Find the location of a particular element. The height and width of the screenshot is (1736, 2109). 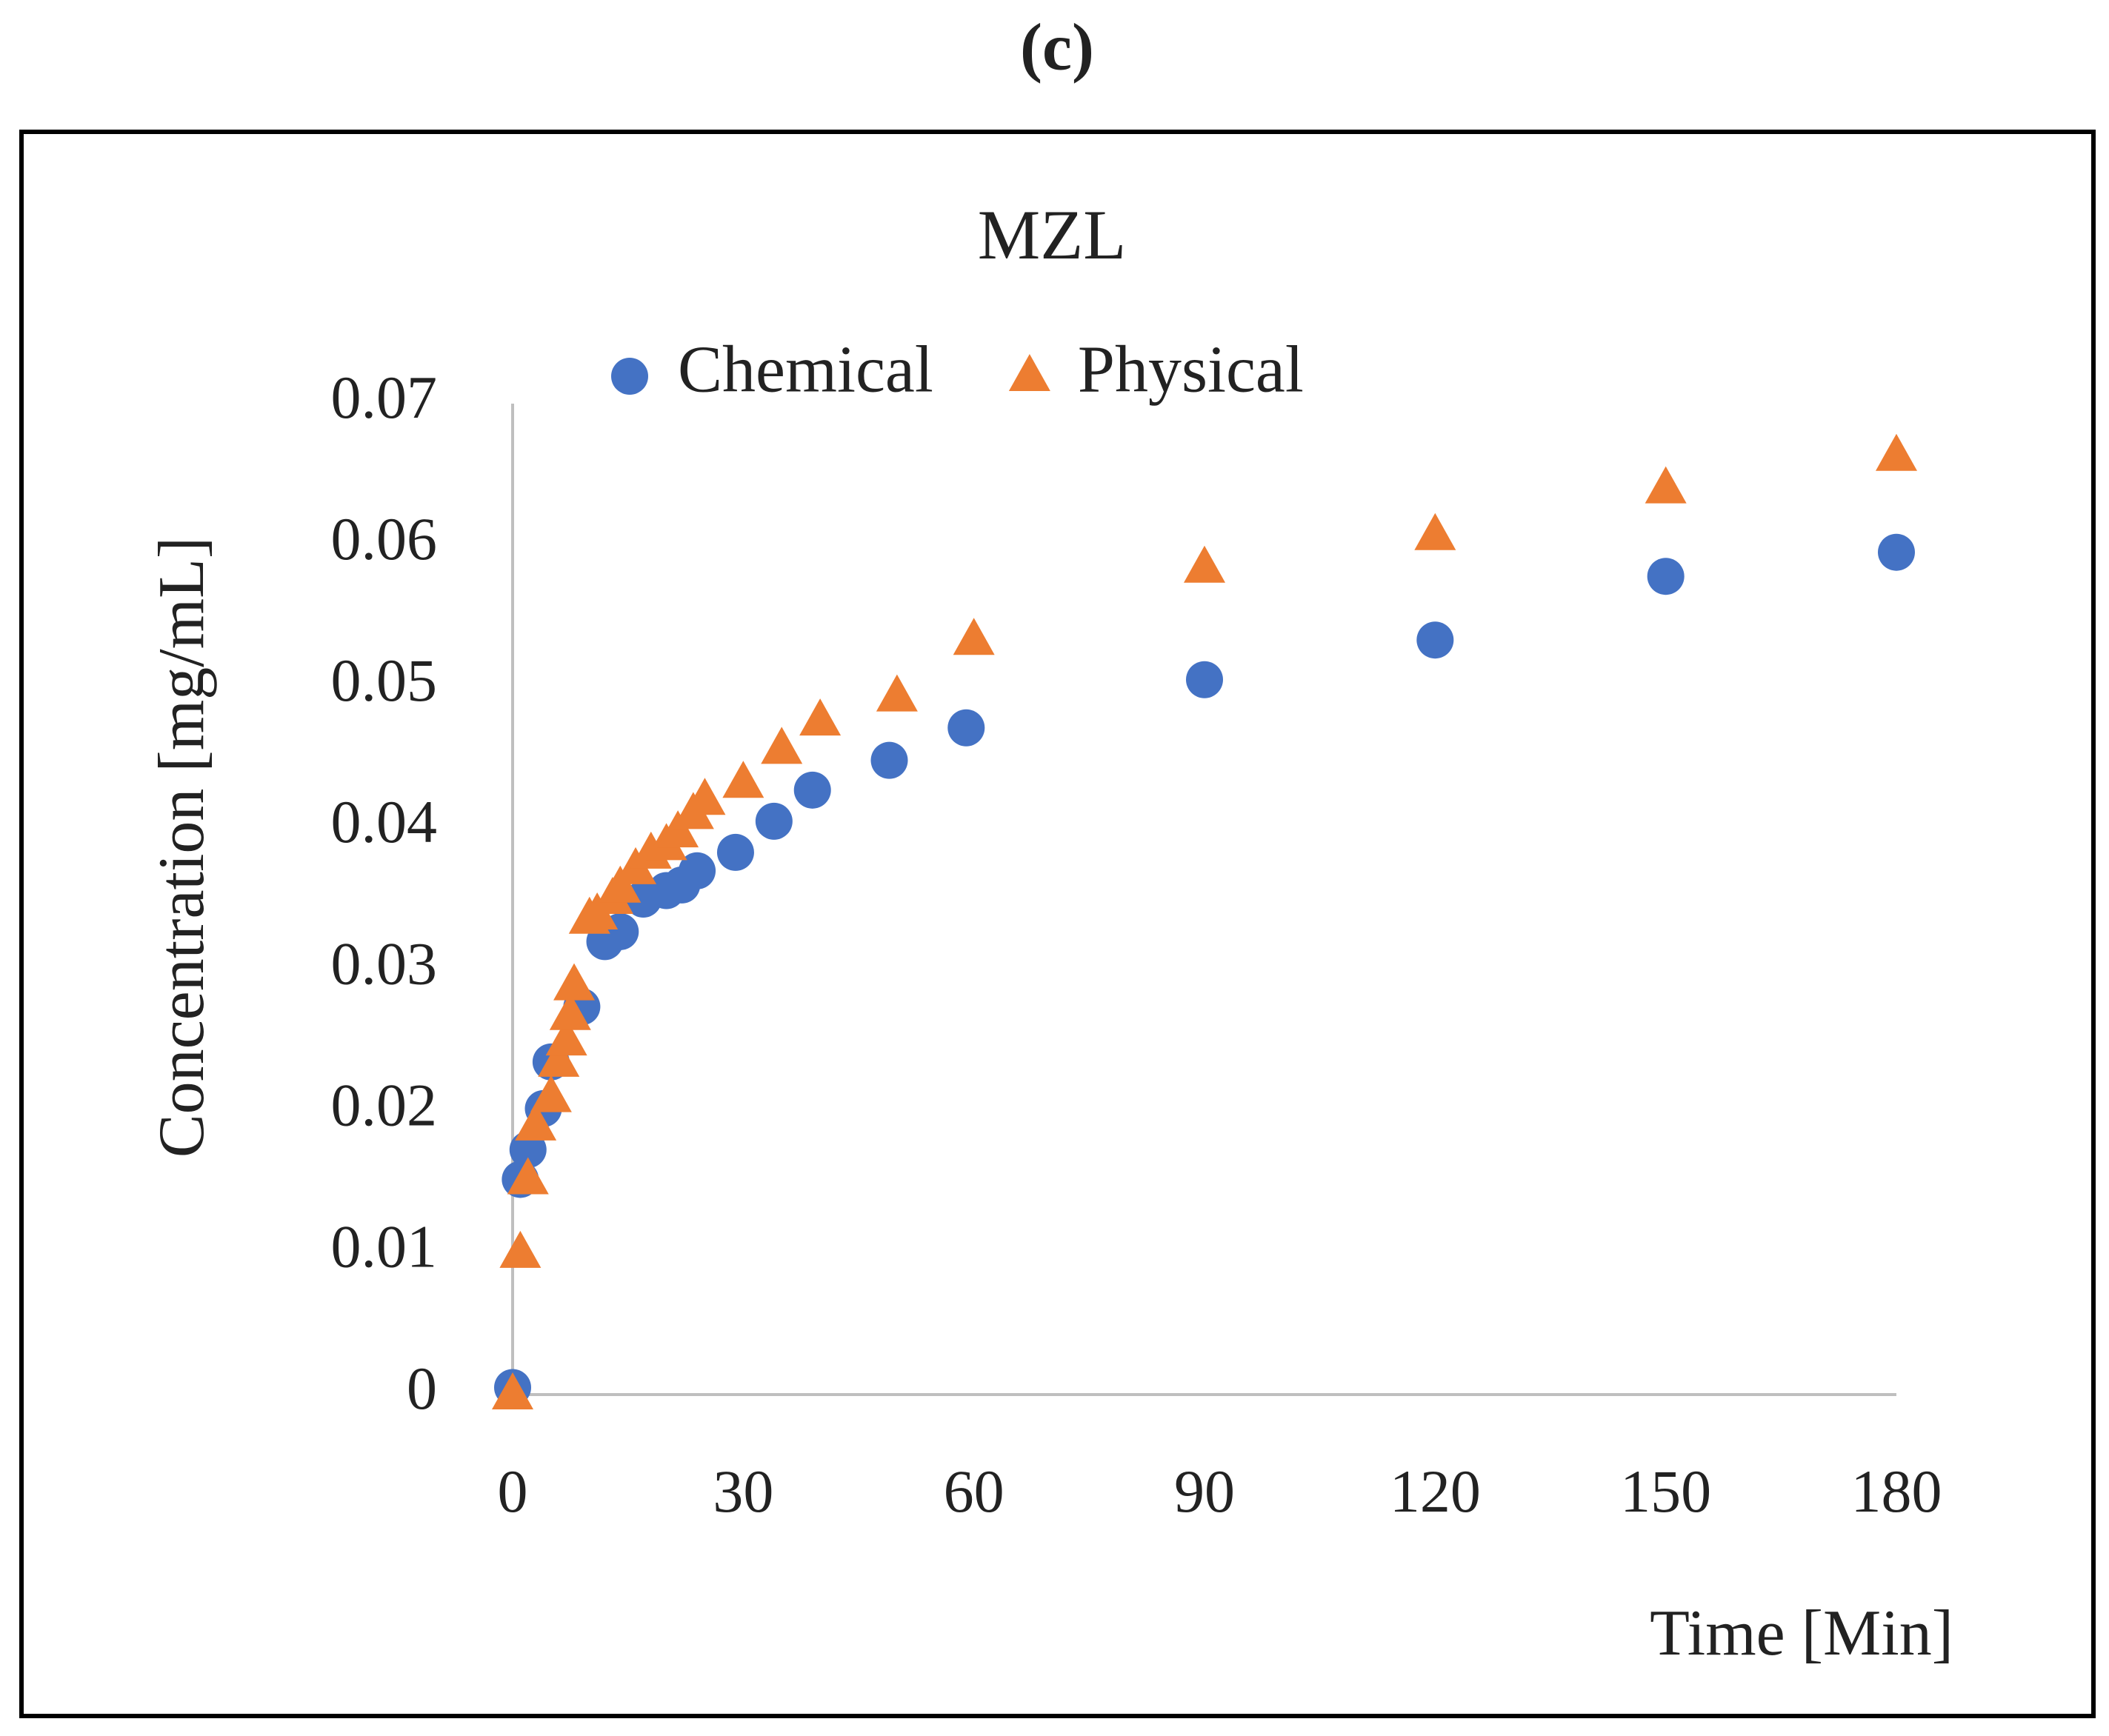

x-tick-label: 60 is located at coordinates (974, 1491).